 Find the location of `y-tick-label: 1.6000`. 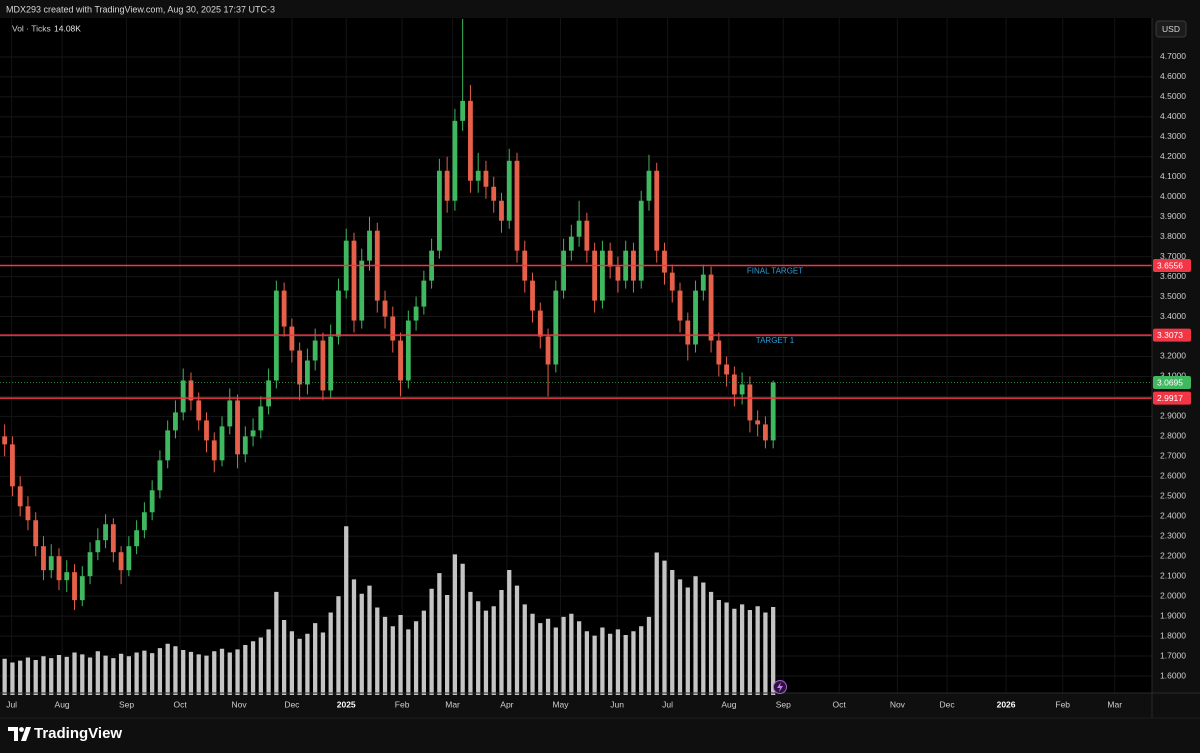

y-tick-label: 1.6000 is located at coordinates (1173, 675).